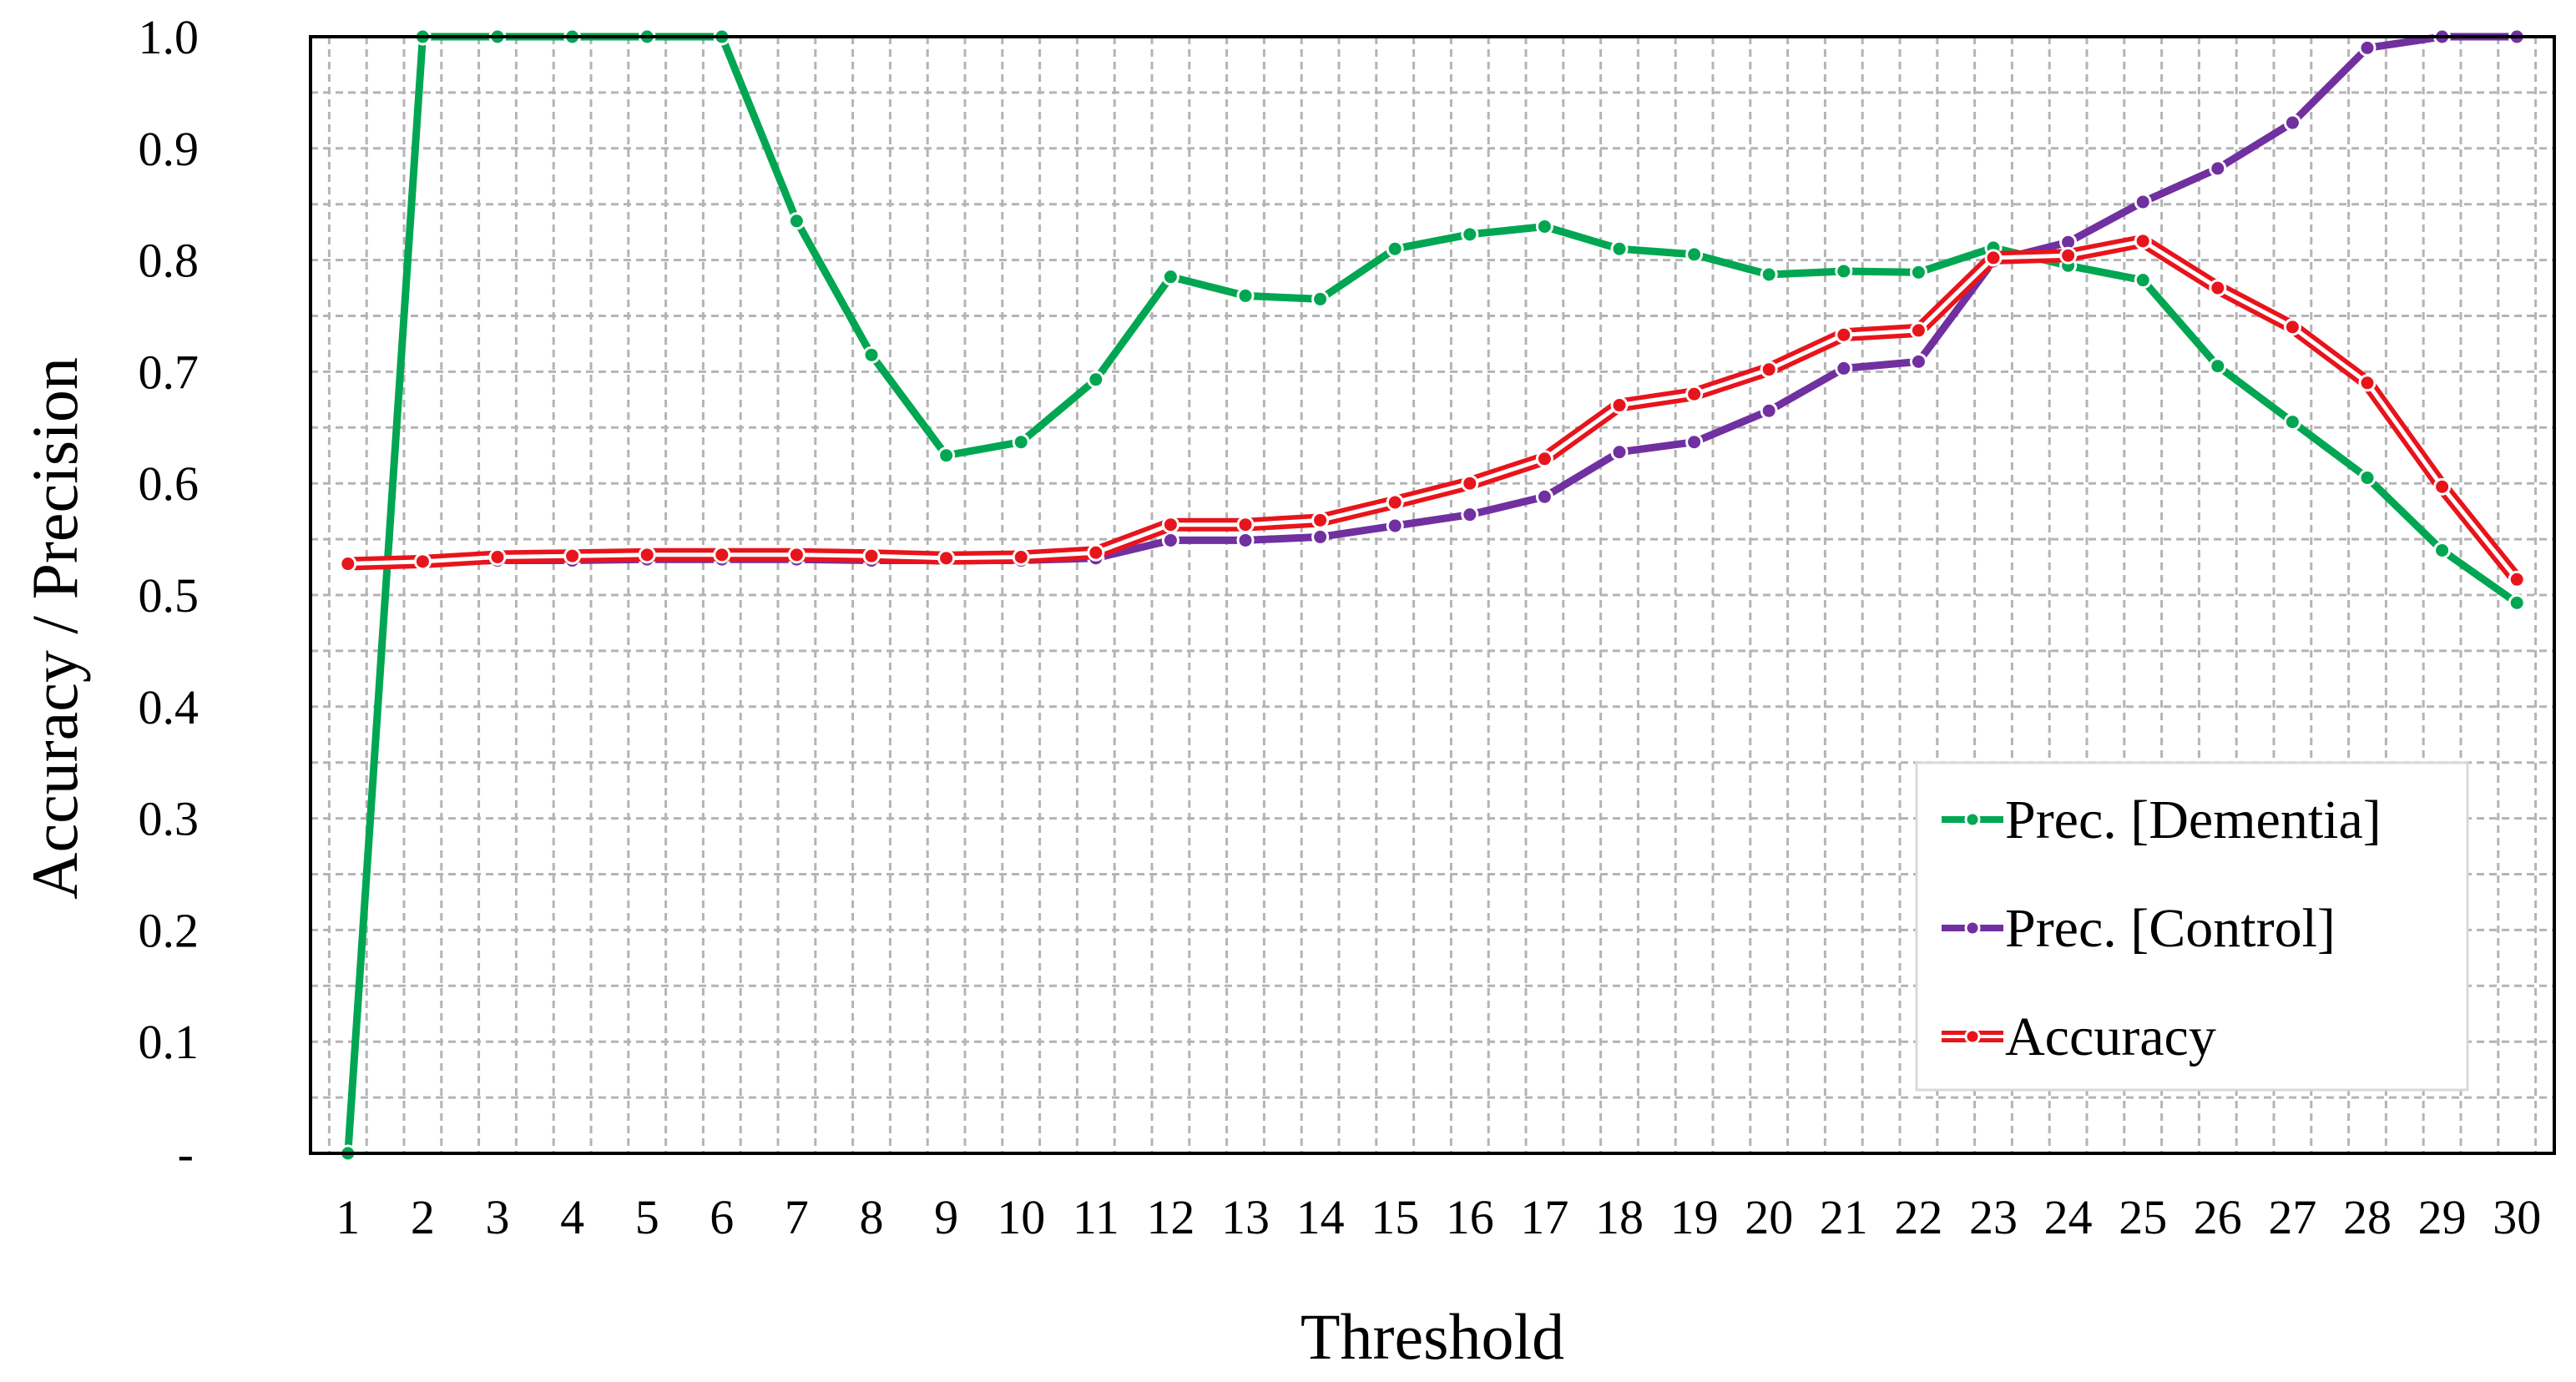  What do you see at coordinates (2442, 1217) in the screenshot?
I see `x-tick-label: 29` at bounding box center [2442, 1217].